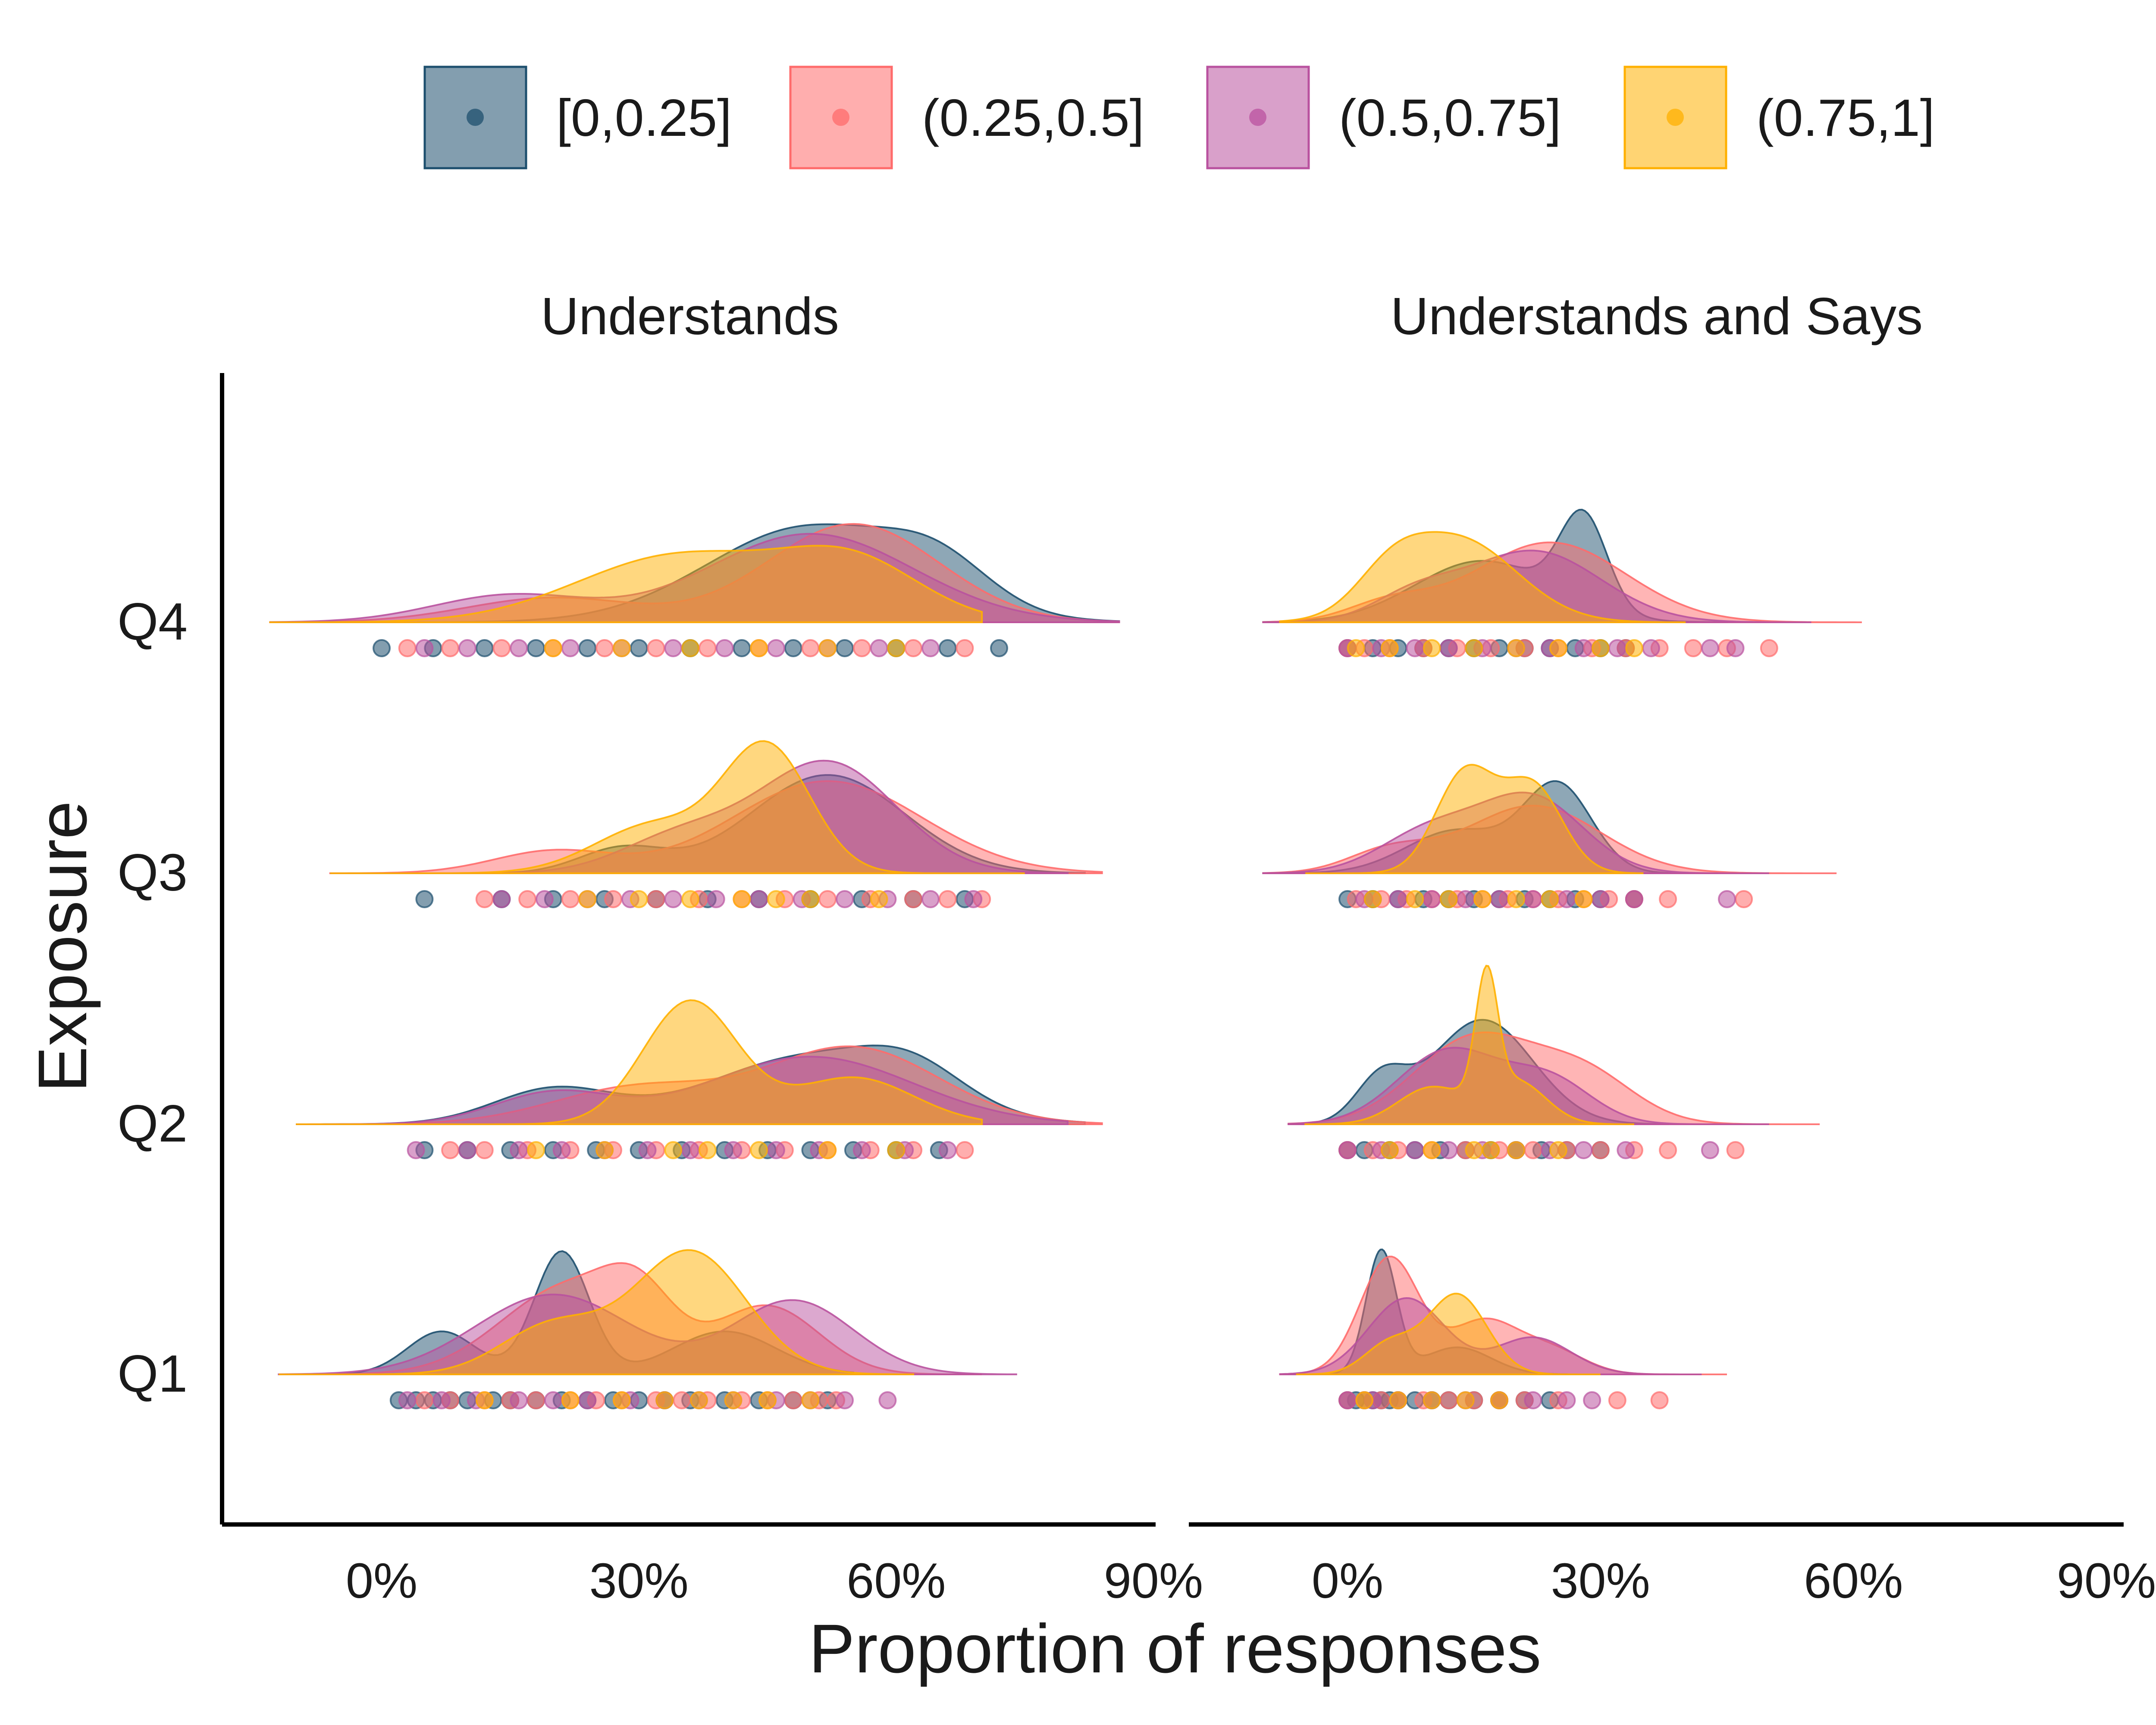  Describe the element at coordinates (475, 118) in the screenshot. I see `legend-key-point` at that location.